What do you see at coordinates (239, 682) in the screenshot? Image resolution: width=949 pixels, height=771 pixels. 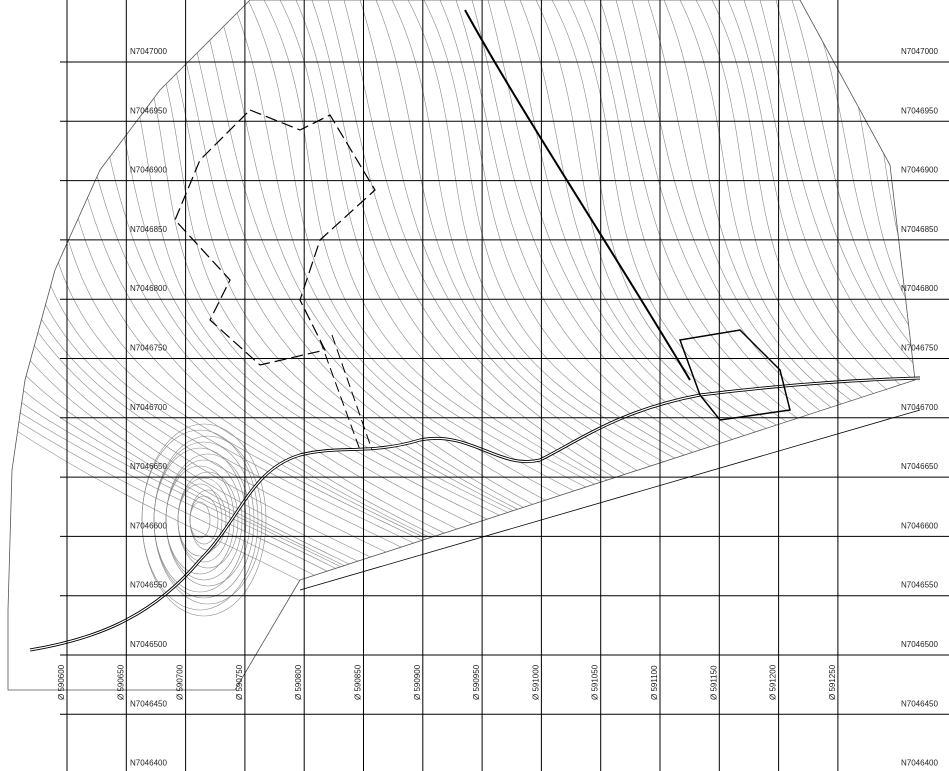 I see `easting-label: Ø 590750` at bounding box center [239, 682].